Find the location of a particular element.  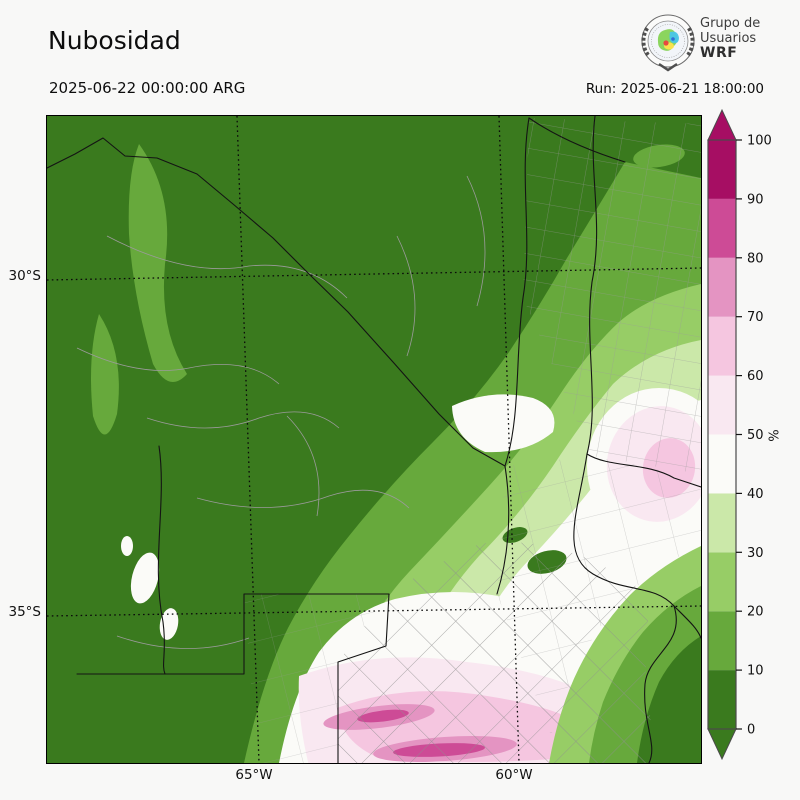

contour-0-10-se is located at coordinates (669, 699).